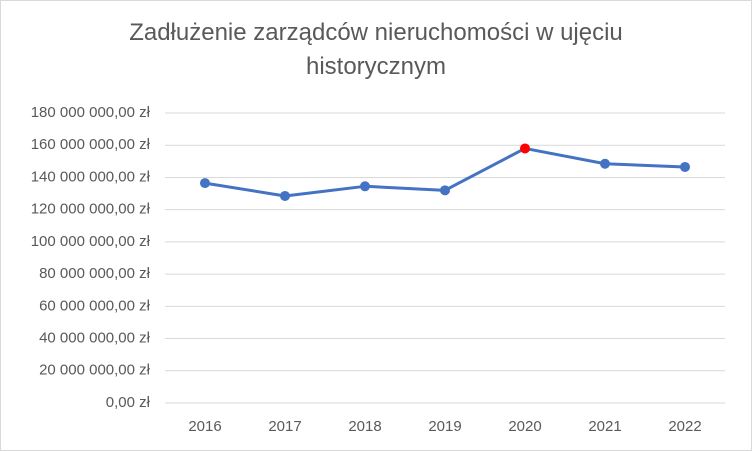  Describe the element at coordinates (95, 338) in the screenshot. I see `y-tick-label: 40 000 000,00 zł` at that location.